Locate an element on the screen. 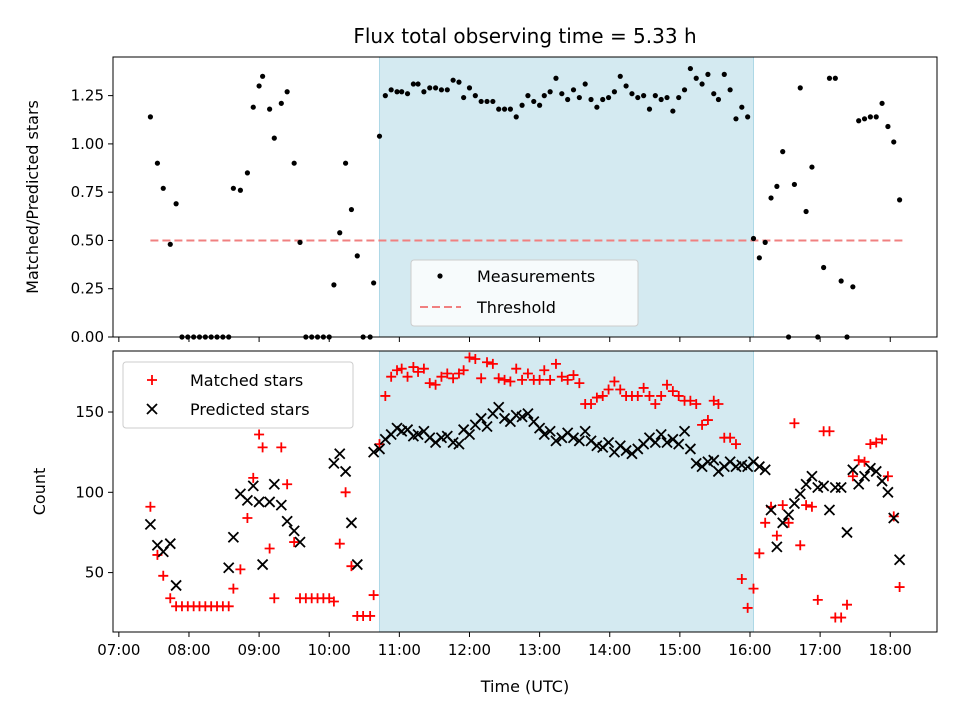  legend-marker-predicted is located at coordinates (152, 409).